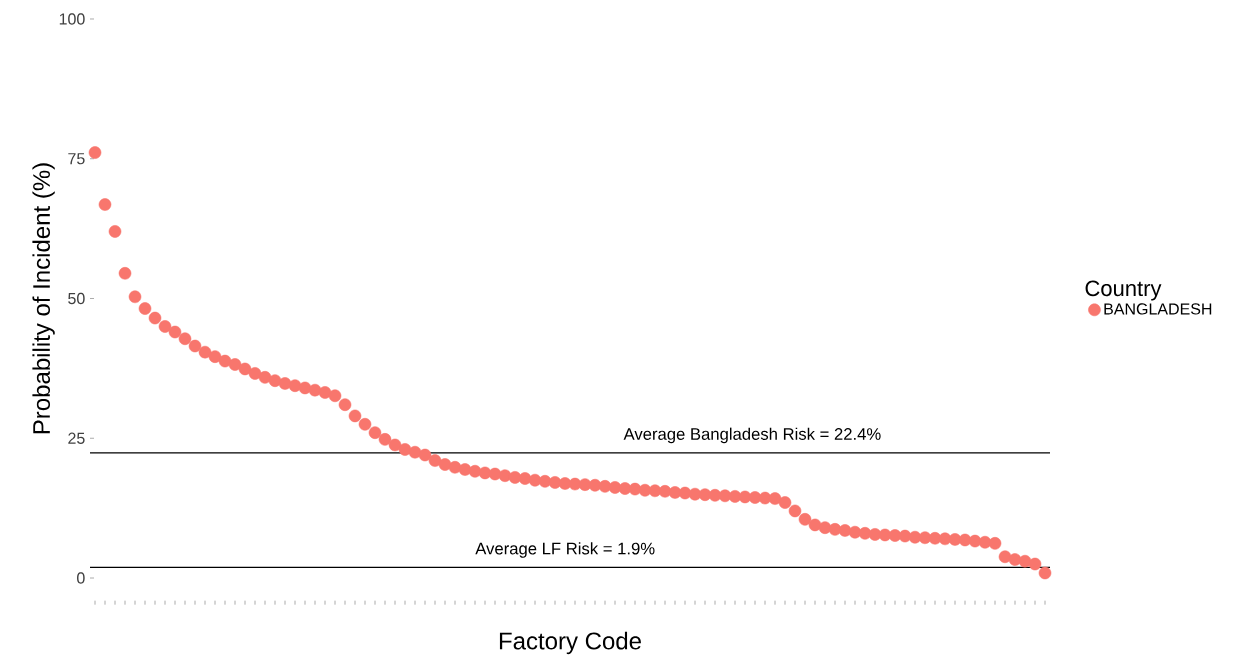 The width and height of the screenshot is (1255, 669). I want to click on x-axis-title: Factory Code, so click(570, 643).